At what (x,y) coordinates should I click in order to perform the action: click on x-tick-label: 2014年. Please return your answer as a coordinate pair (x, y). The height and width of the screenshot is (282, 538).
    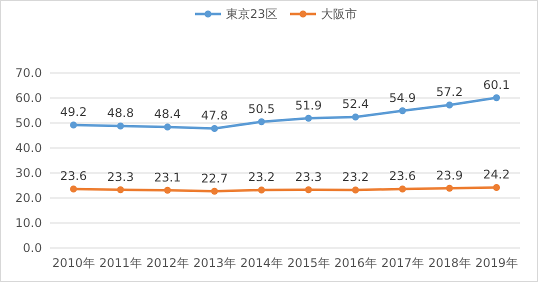
    Looking at the image, I should click on (261, 263).